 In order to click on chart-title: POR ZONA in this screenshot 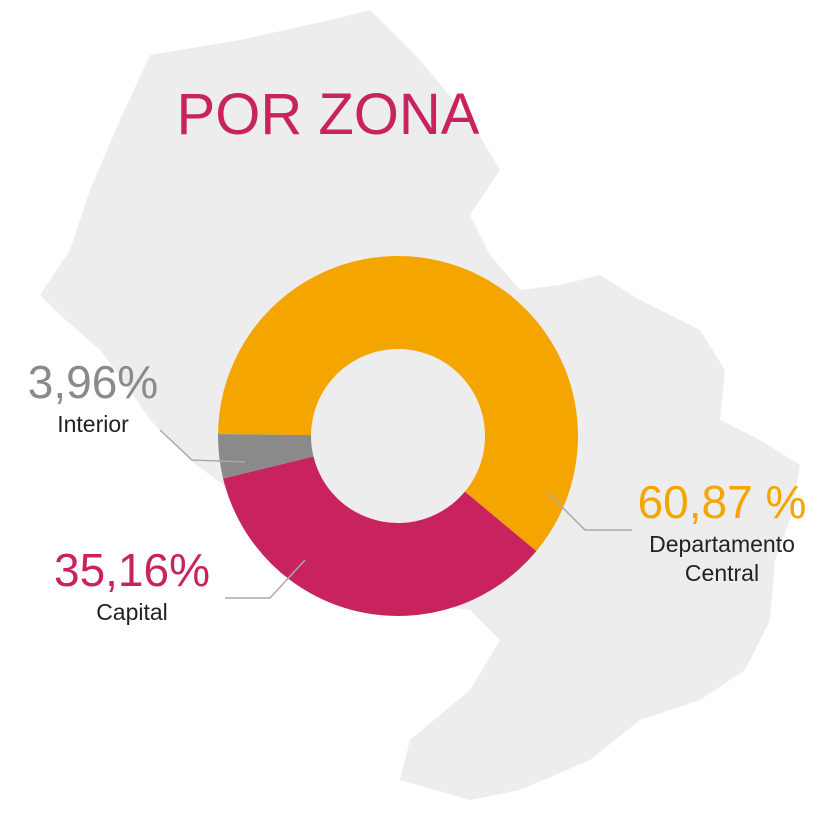, I will do `click(328, 114)`.